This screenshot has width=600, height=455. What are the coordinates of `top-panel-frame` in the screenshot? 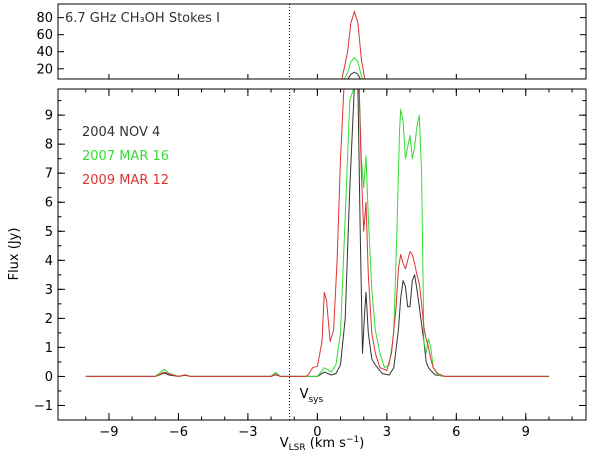 It's located at (322, 41).